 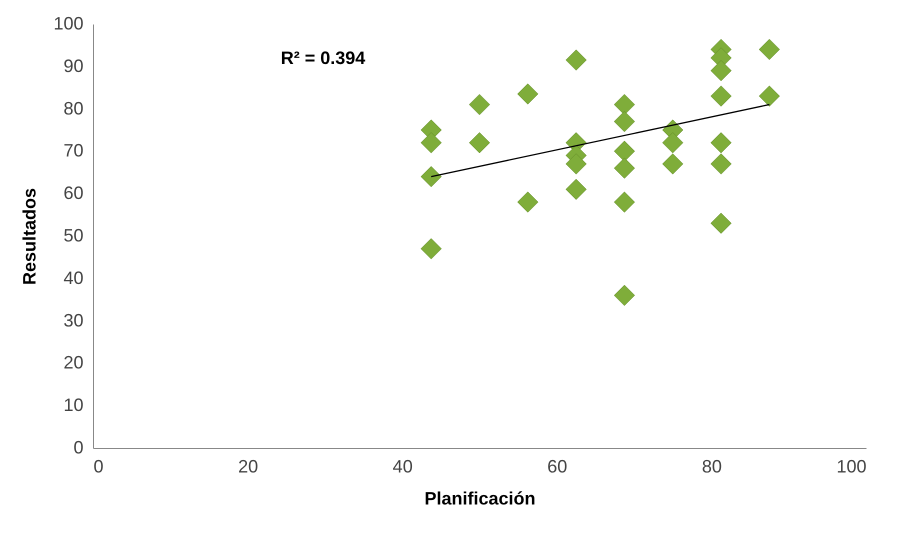 What do you see at coordinates (78, 448) in the screenshot?
I see `y-tick-label: 0` at bounding box center [78, 448].